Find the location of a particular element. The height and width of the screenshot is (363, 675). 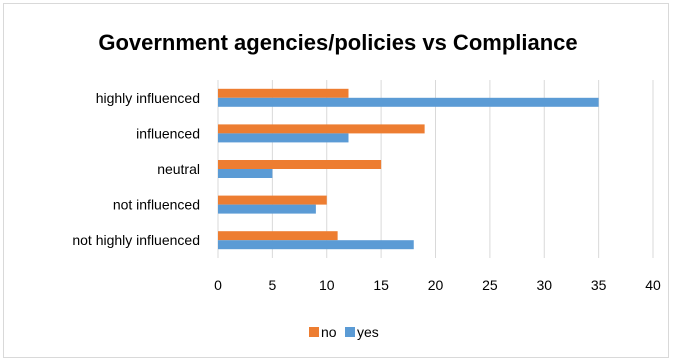

legend-swatch-yes is located at coordinates (350, 332).